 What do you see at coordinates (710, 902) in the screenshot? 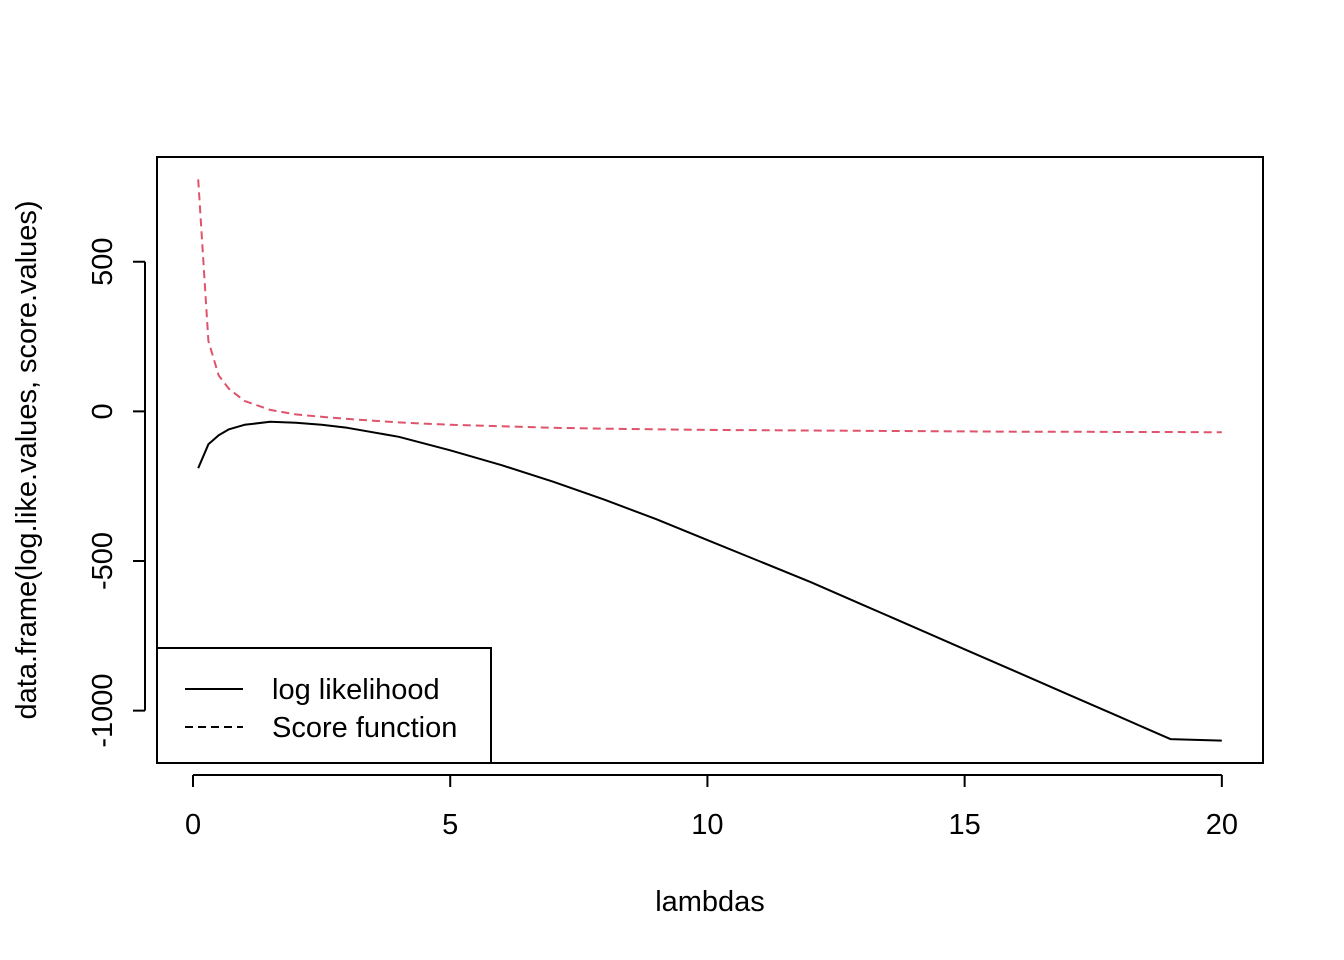
I see `x-axis-title: lambdas` at bounding box center [710, 902].